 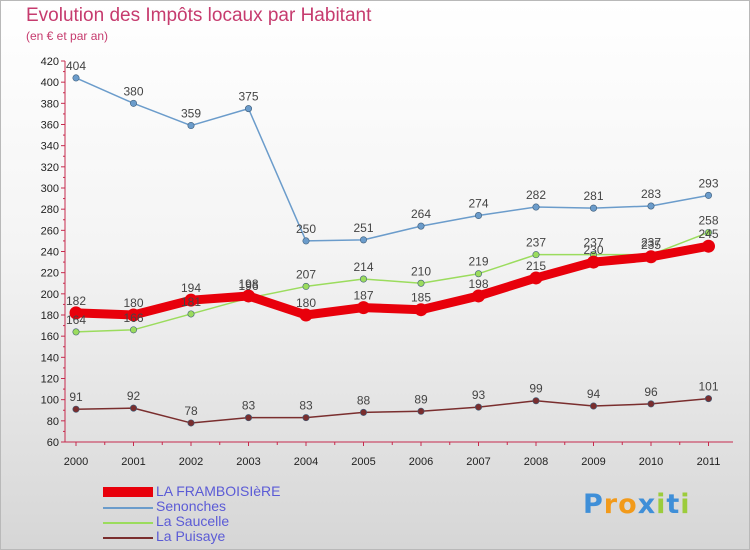 I want to click on series-line-la-puisaye, so click(x=392, y=410).